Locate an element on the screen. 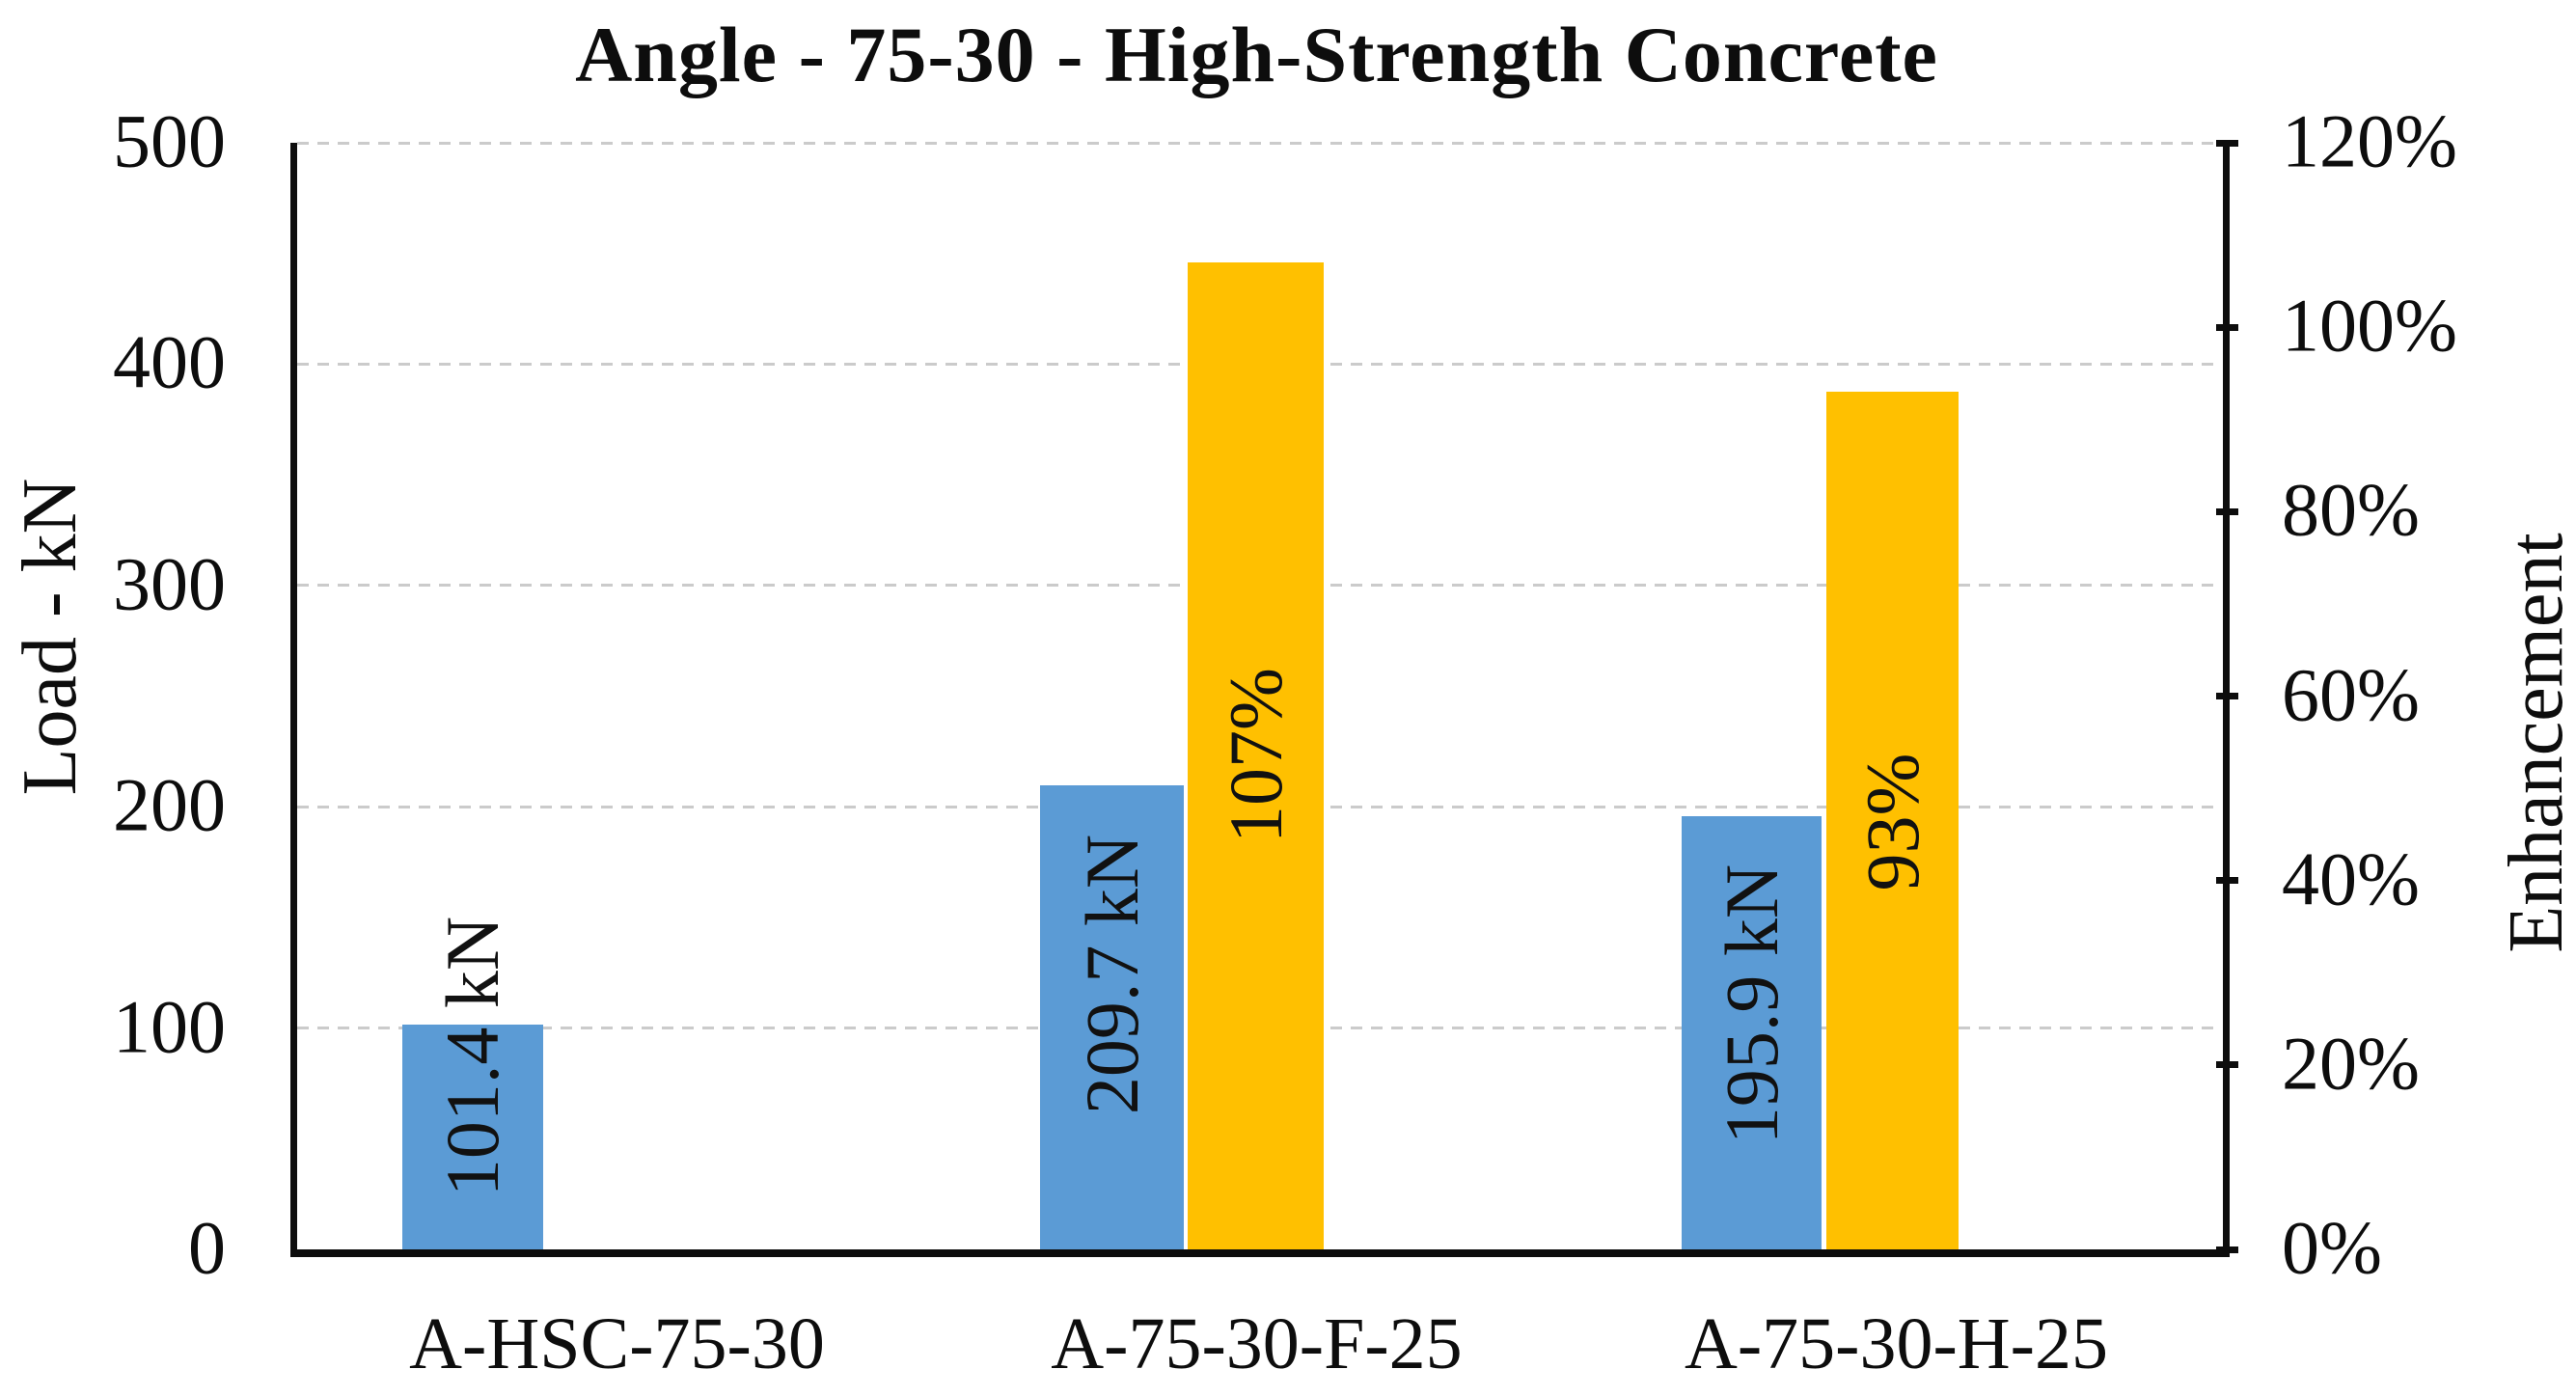 Image resolution: width=2576 pixels, height=1397 pixels. gridline is located at coordinates (1257, 143).